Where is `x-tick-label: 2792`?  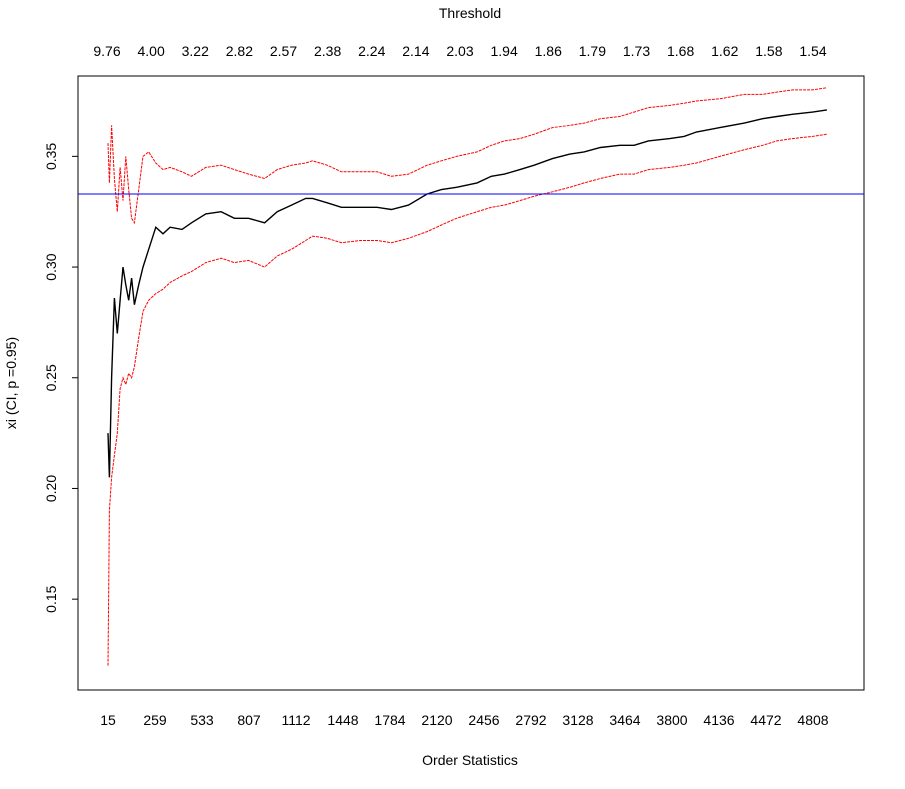
x-tick-label: 2792 is located at coordinates (530, 720).